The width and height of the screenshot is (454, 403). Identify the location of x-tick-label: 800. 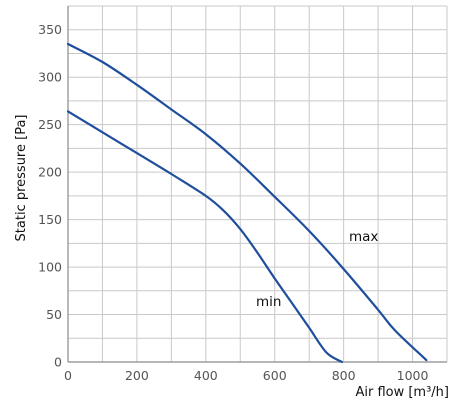
(344, 375).